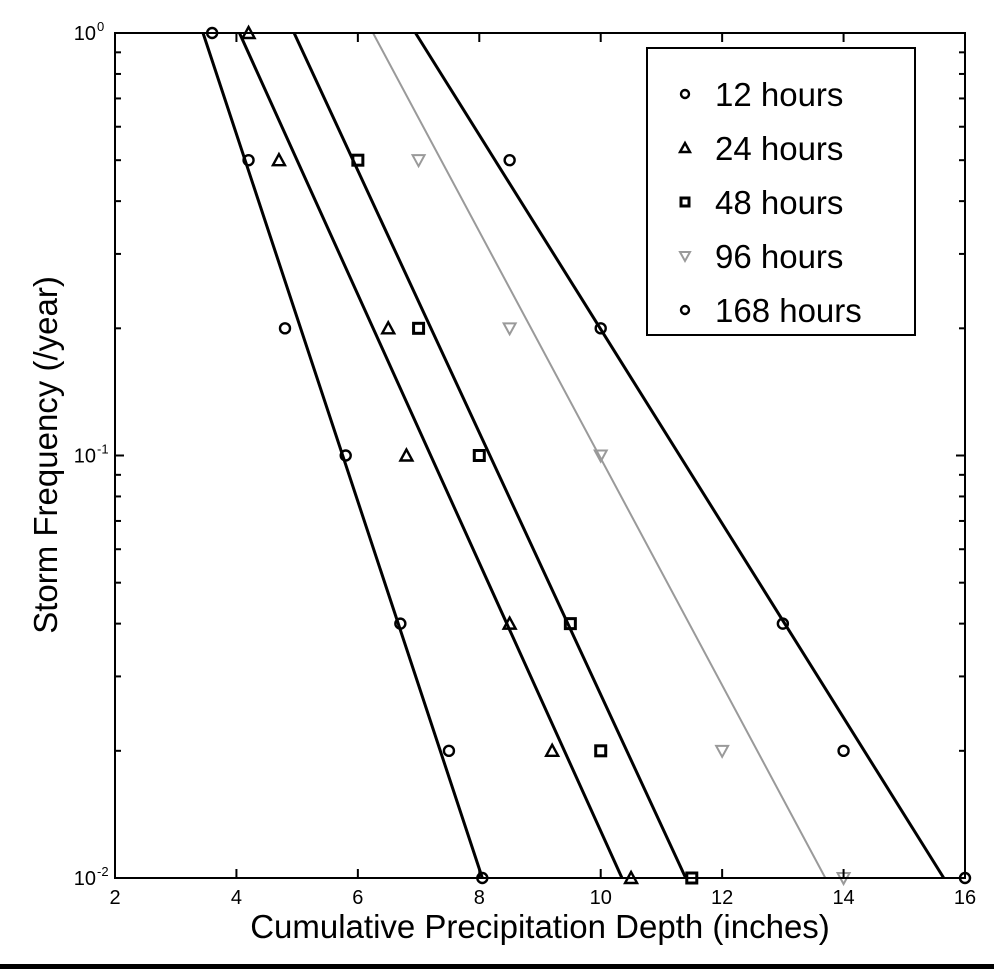 The image size is (994, 969). I want to click on x-tick-label: 2, so click(114, 898).